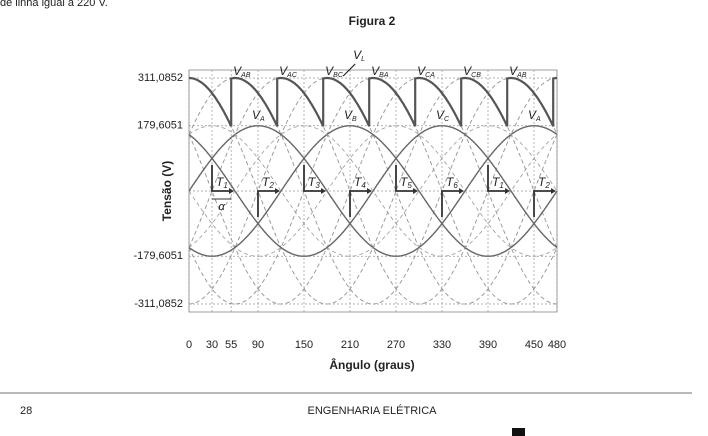 The width and height of the screenshot is (708, 436). I want to click on x-tick-label: 0, so click(189, 345).